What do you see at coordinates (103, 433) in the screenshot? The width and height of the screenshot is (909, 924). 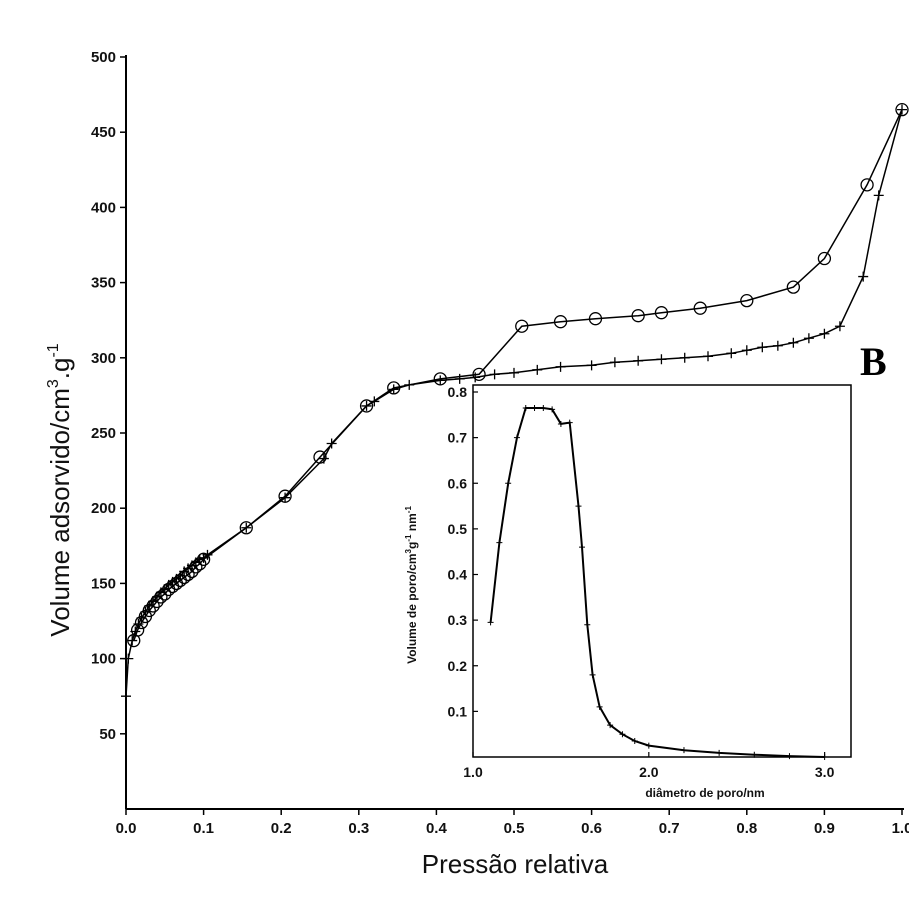 I see `main-y-tick-label: 250` at bounding box center [103, 433].